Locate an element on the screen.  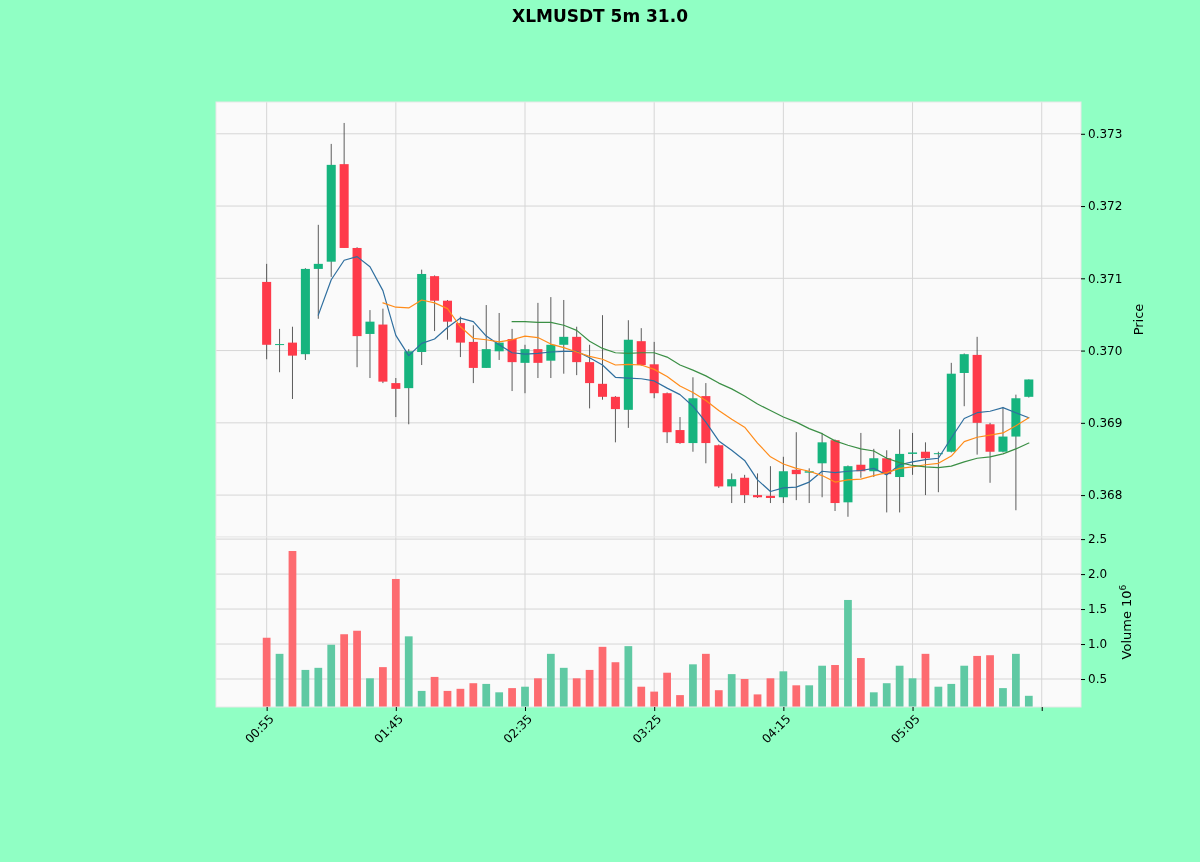
chart-title: XLMUSDT 5m 31.0 is located at coordinates (600, 16).